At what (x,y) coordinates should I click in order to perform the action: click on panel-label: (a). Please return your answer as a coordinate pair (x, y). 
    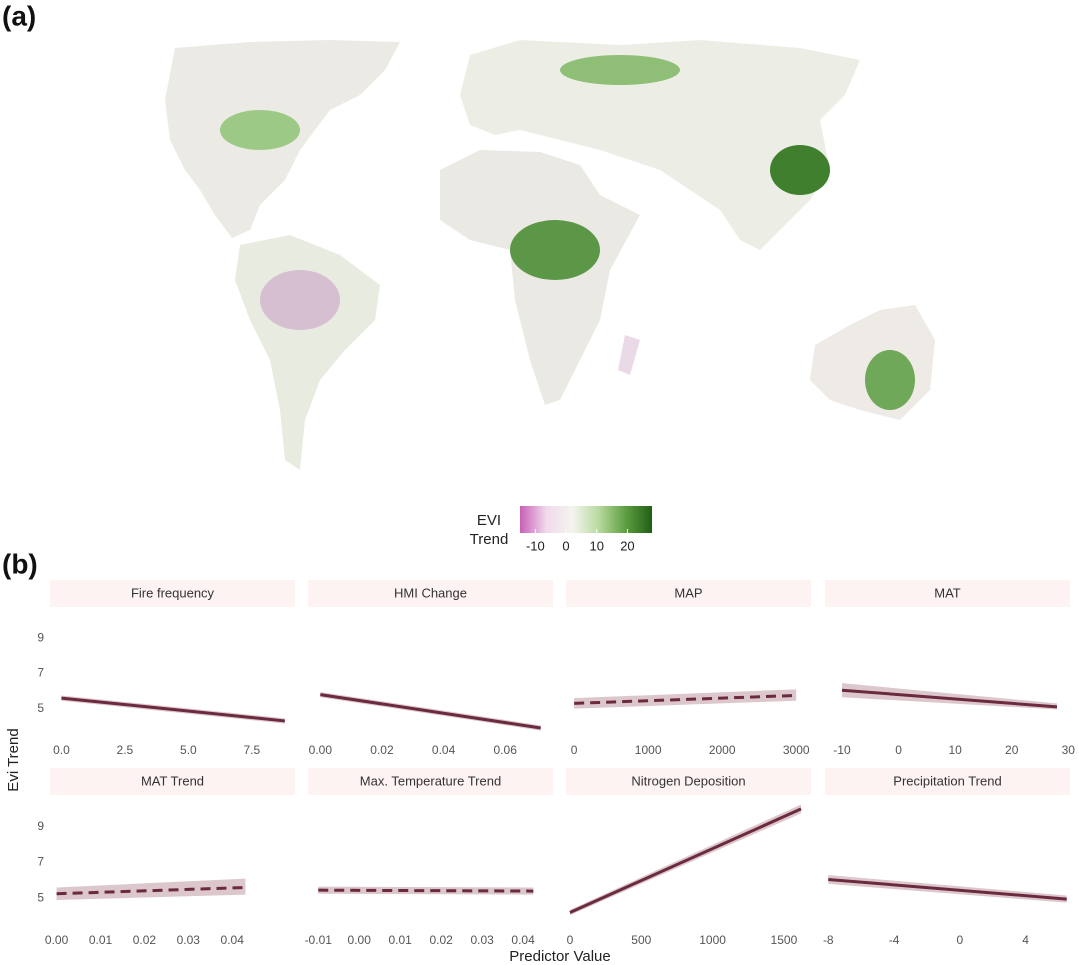
    Looking at the image, I should click on (19, 15).